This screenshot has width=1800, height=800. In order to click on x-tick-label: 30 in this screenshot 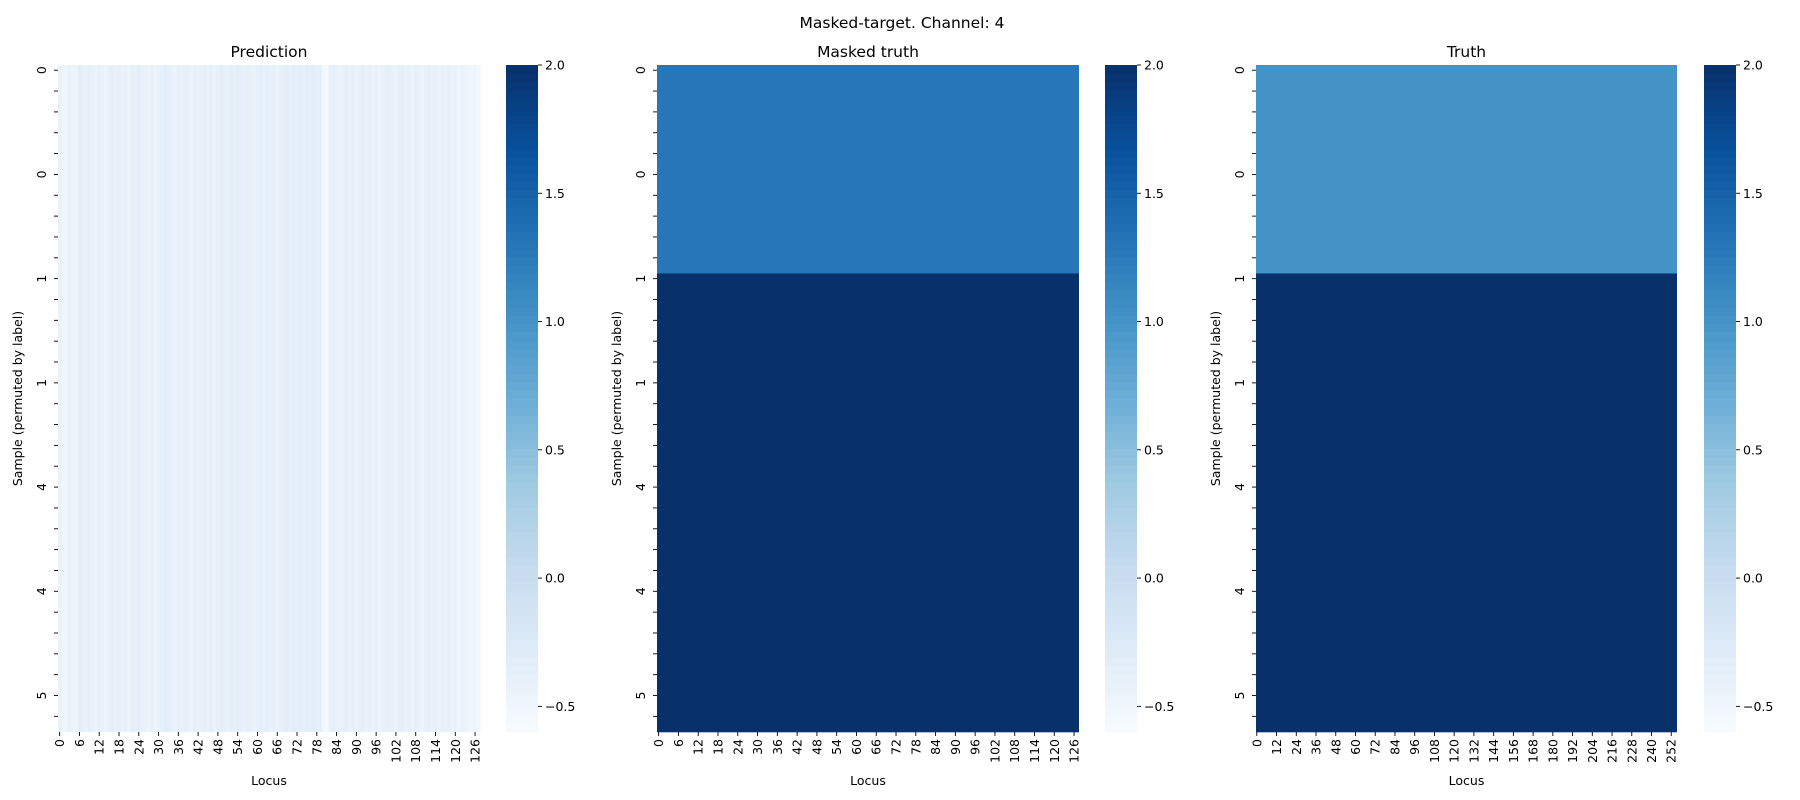, I will do `click(757, 747)`.